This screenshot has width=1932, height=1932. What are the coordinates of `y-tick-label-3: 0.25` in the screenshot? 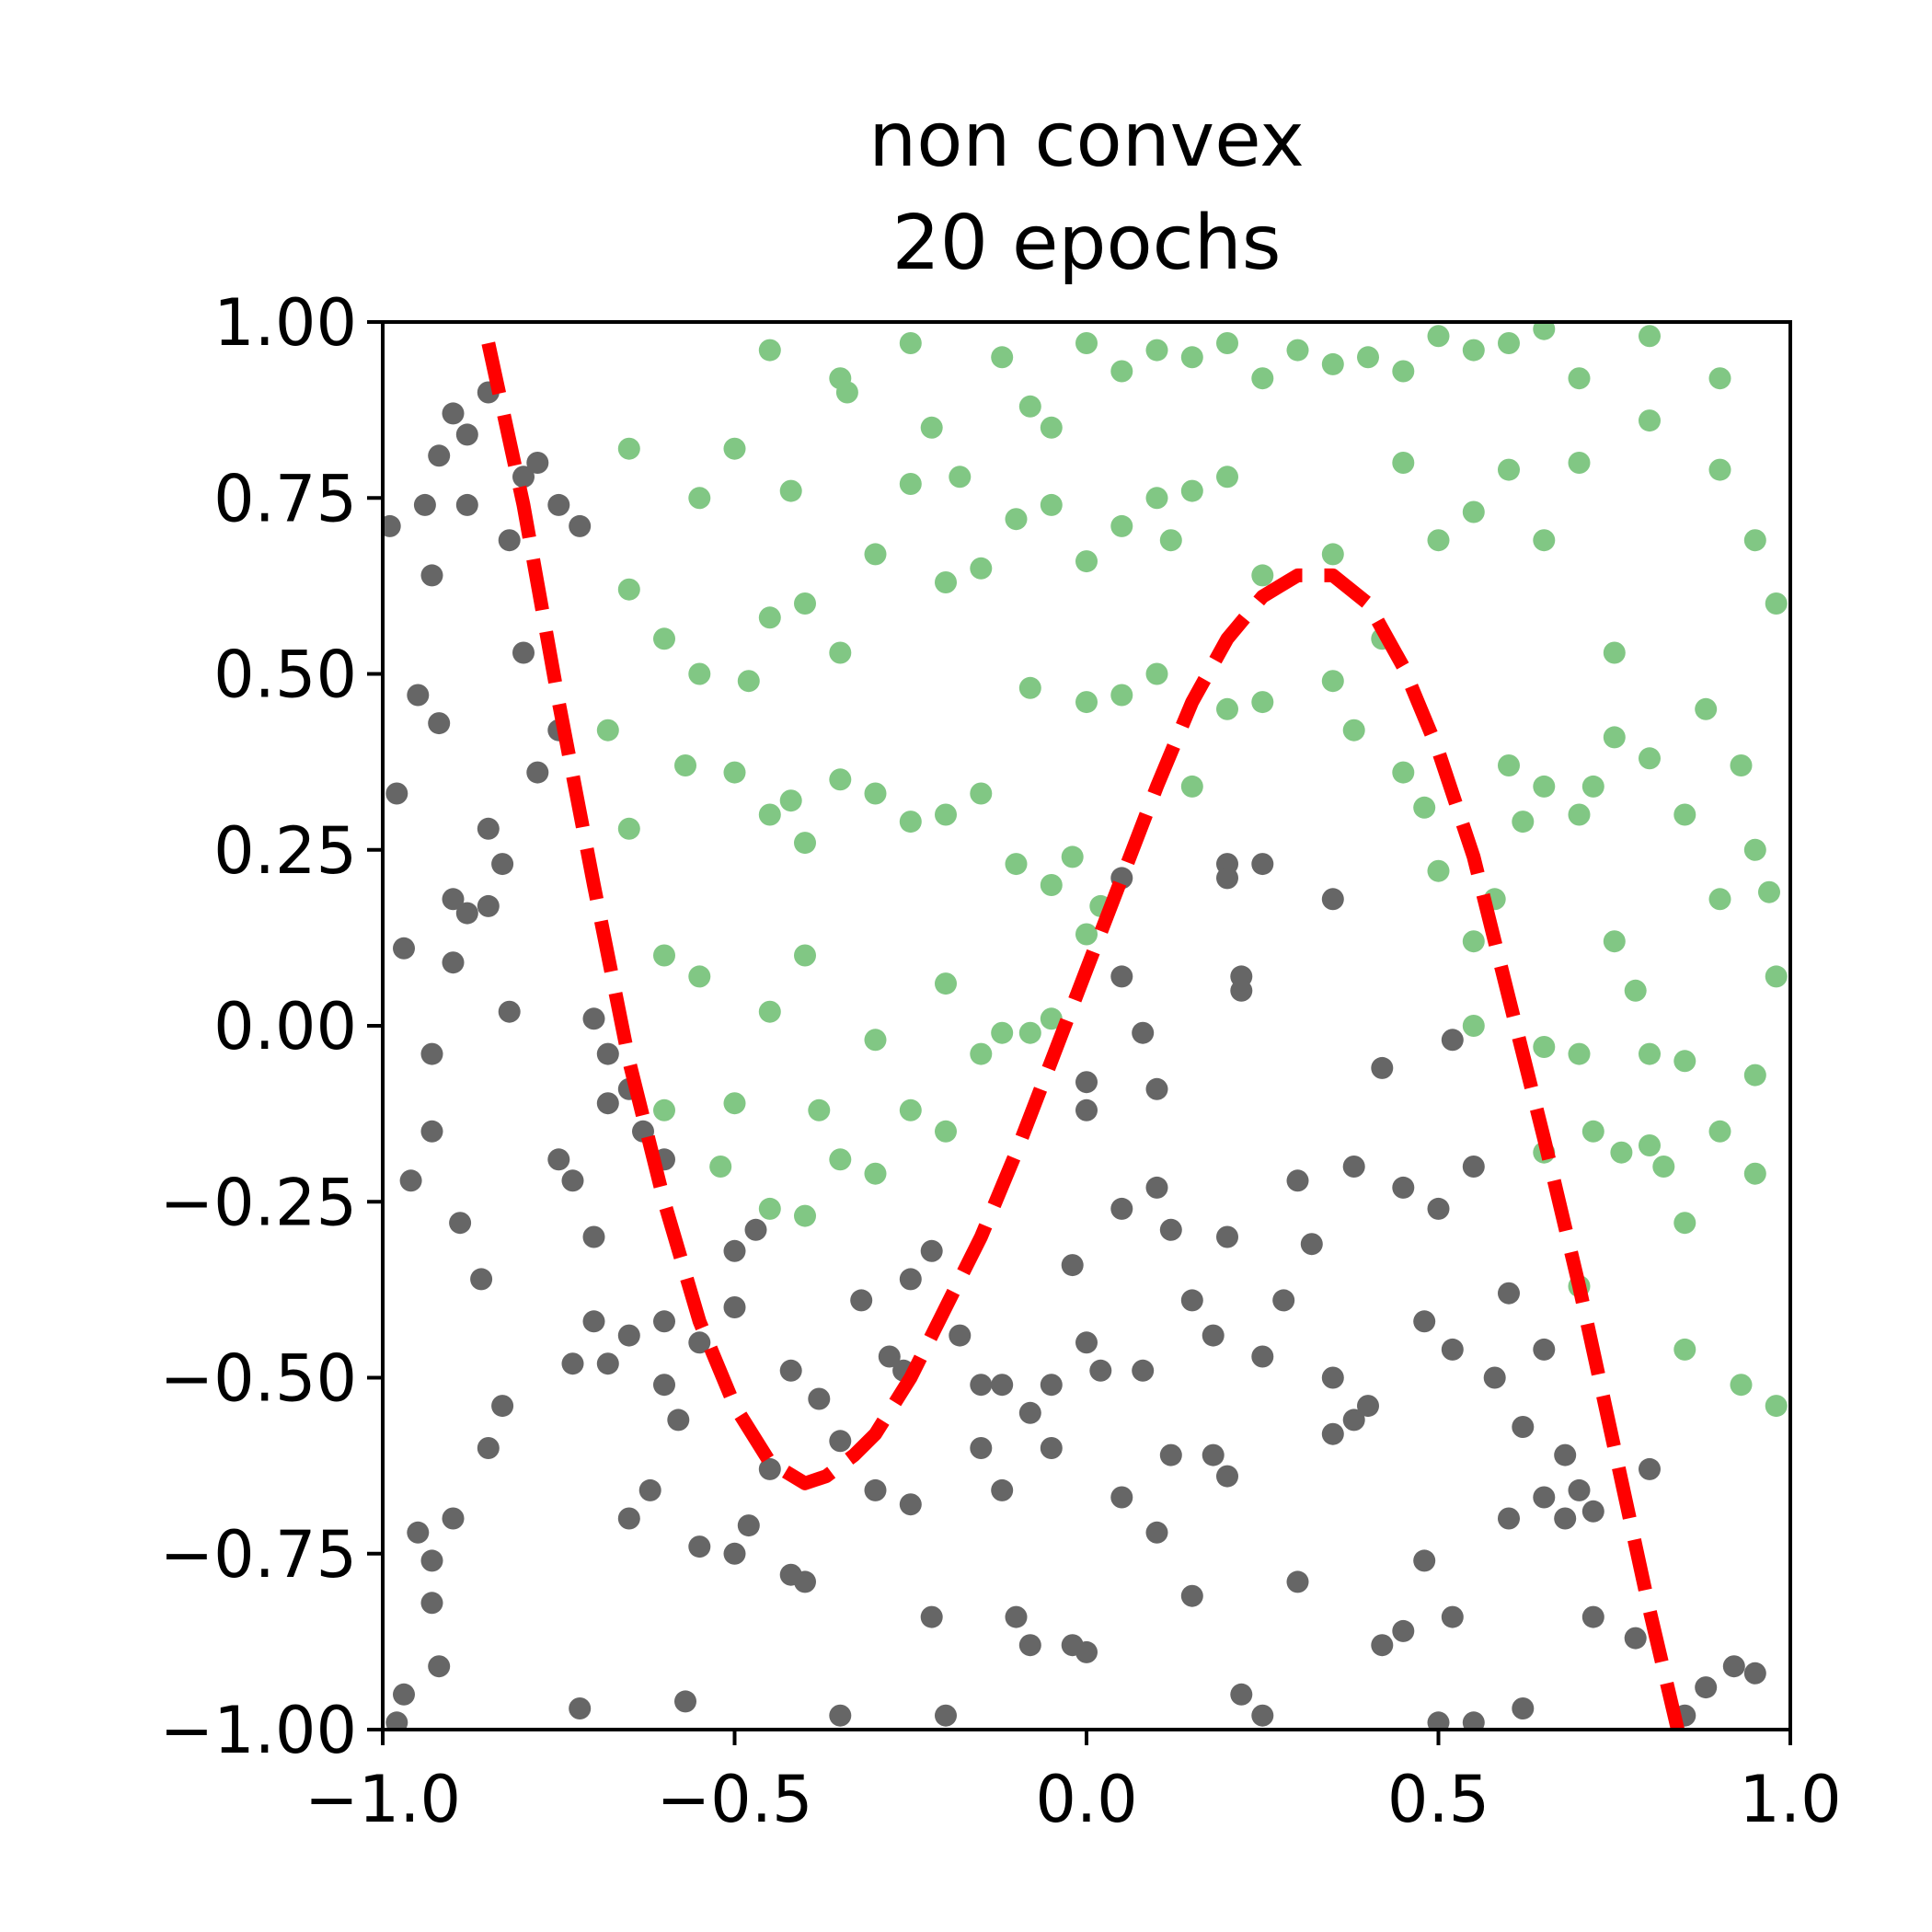 It's located at (285, 851).